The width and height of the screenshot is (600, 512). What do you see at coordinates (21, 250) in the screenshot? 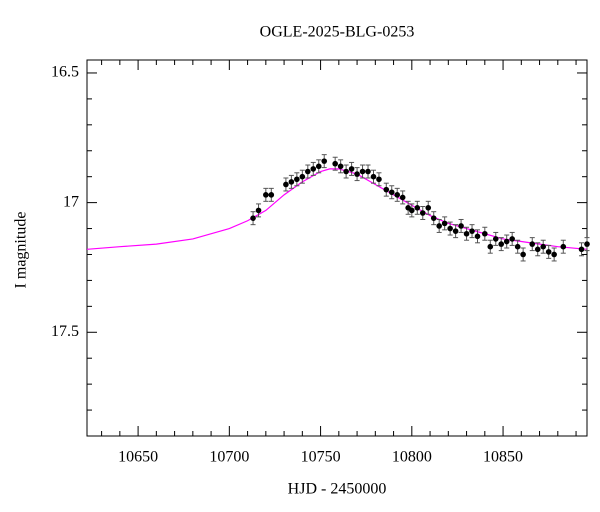
I see `y-axis-label: I magnitude` at bounding box center [21, 250].